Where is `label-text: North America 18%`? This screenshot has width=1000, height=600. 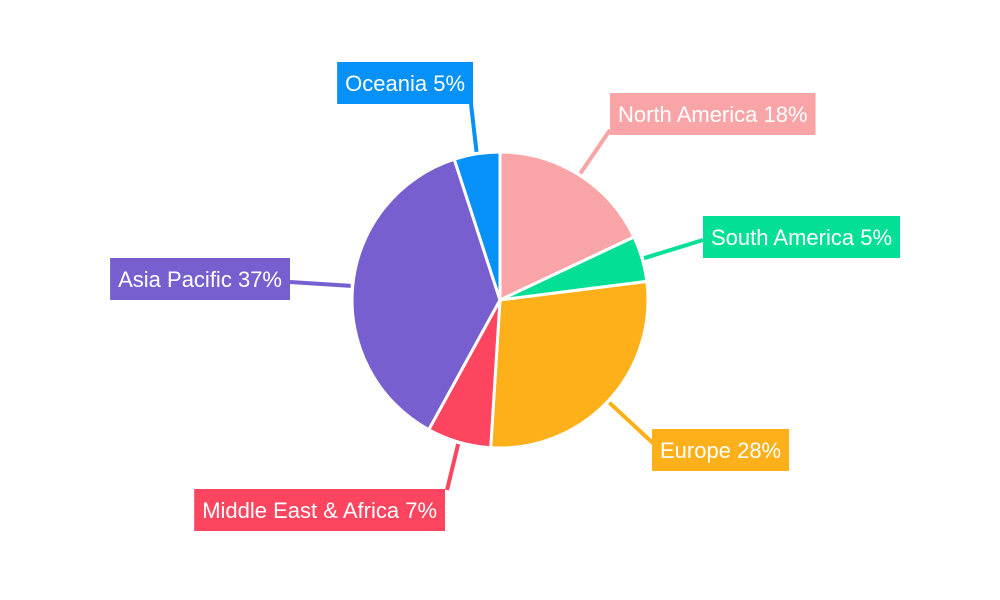
label-text: North America 18% is located at coordinates (713, 114).